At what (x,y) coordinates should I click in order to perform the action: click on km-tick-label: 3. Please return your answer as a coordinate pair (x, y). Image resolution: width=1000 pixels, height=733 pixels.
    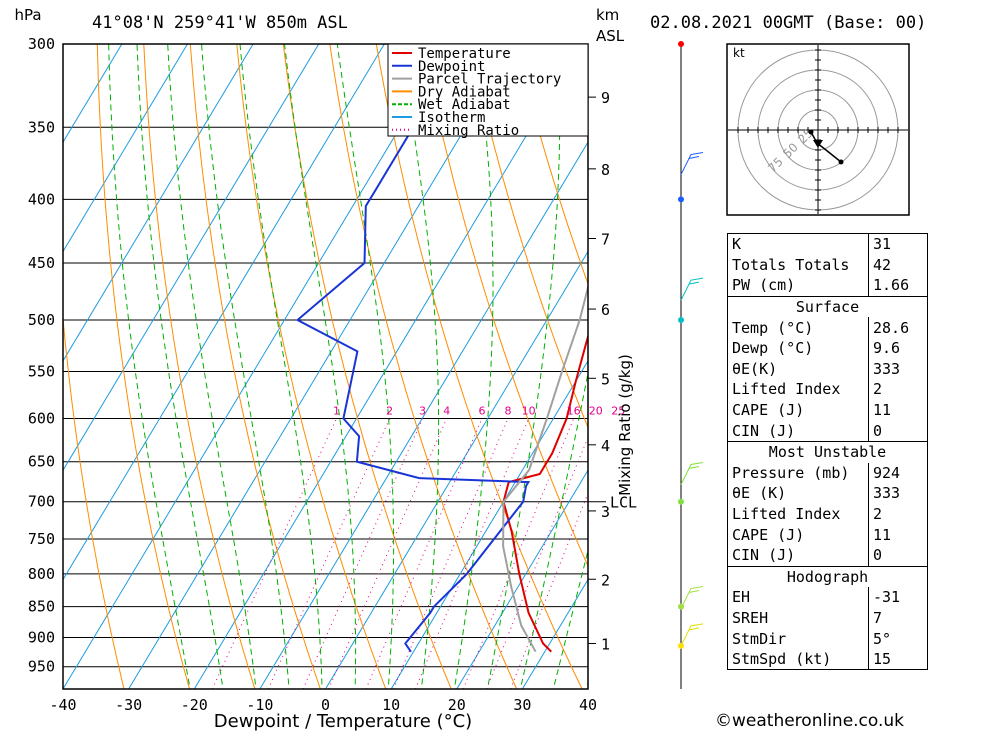
    Looking at the image, I should click on (605, 512).